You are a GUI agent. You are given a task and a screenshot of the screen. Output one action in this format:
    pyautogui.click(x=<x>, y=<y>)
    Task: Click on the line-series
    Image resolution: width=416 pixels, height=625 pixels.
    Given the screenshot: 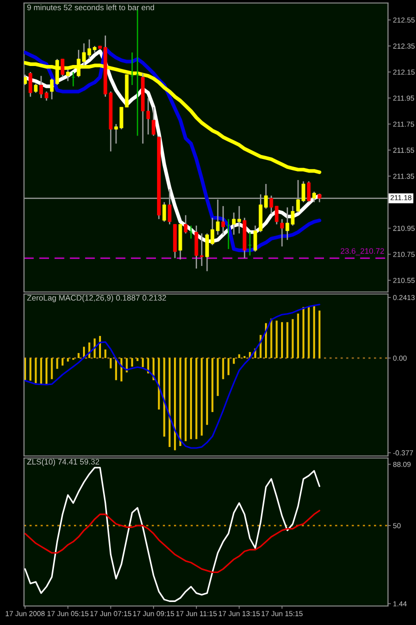 What is the action you would take?
    pyautogui.click(x=172, y=541)
    